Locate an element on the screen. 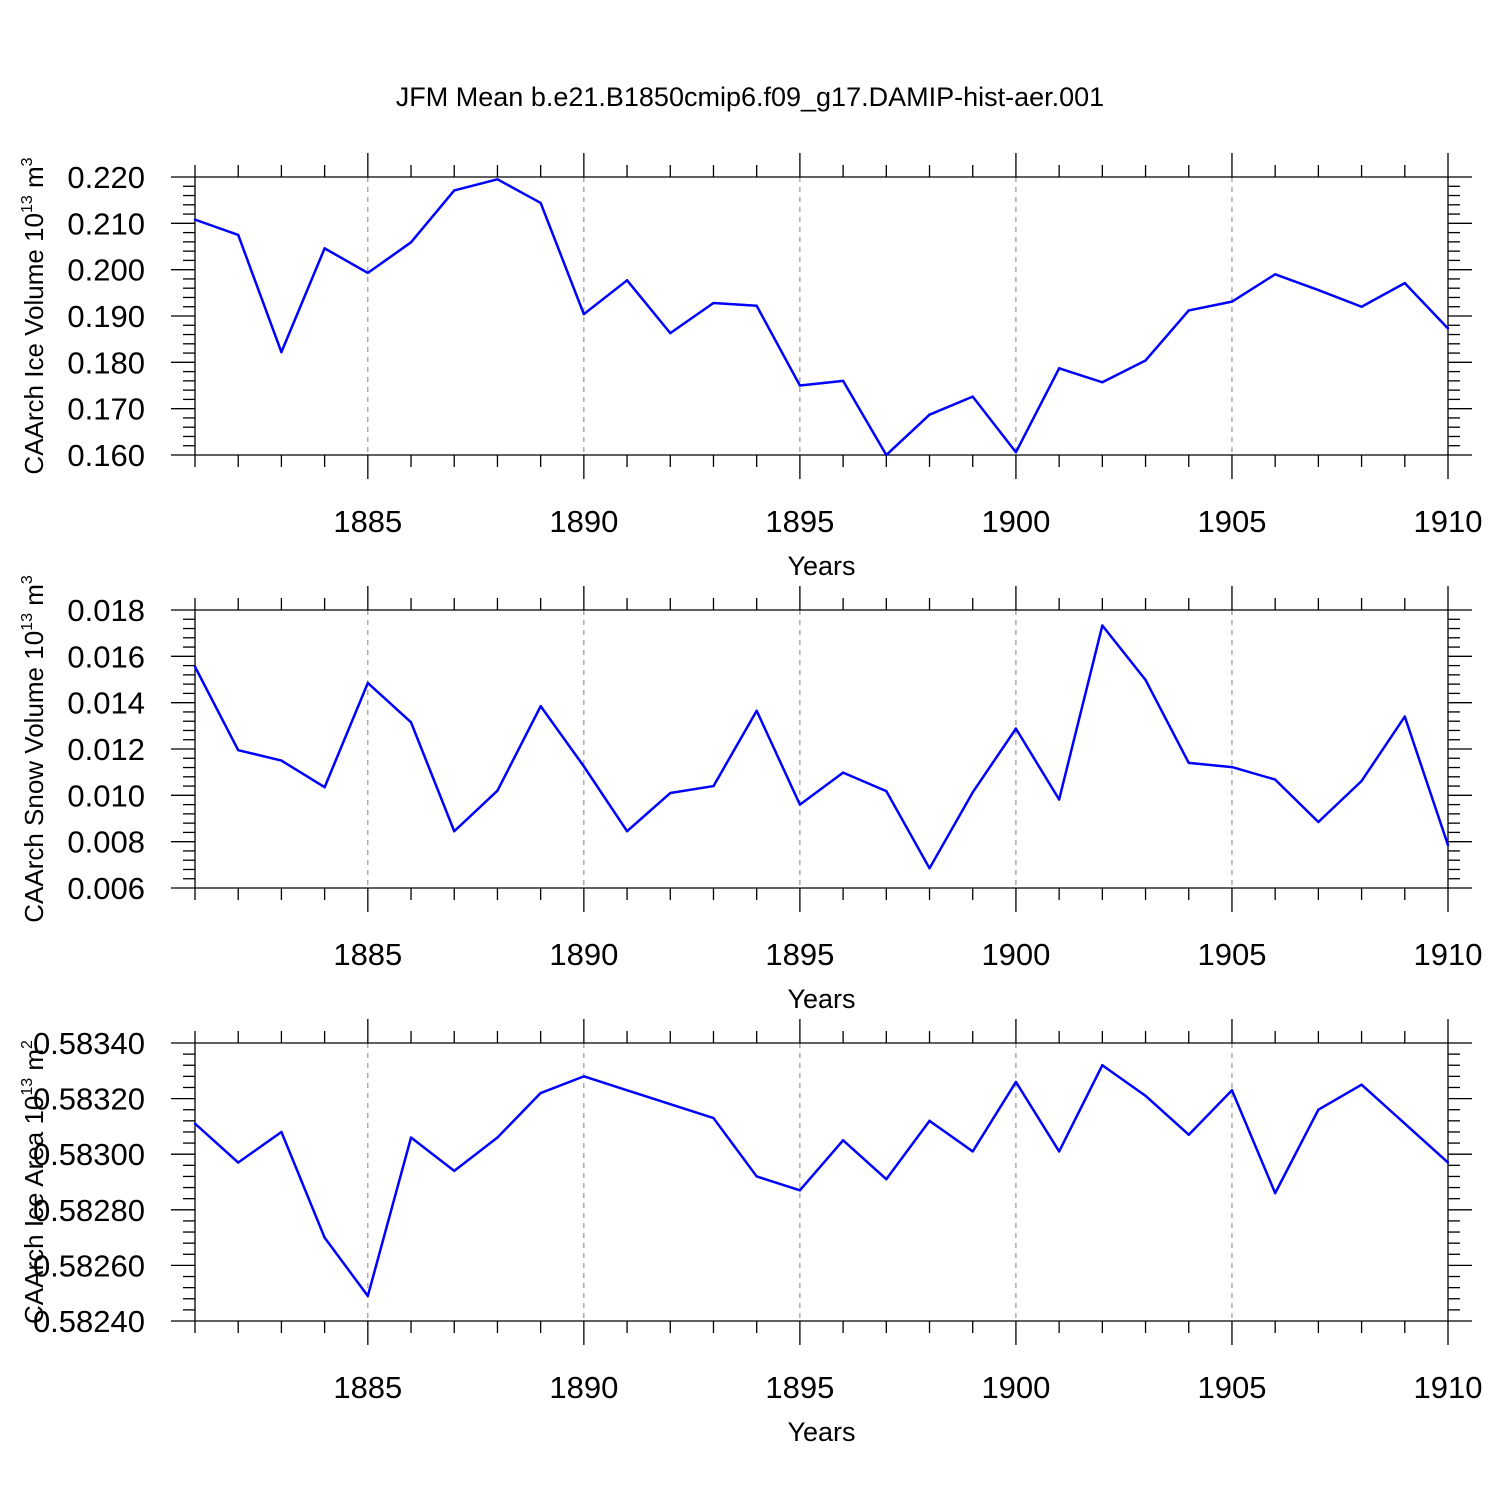  y-axis-label-text: CAArch Snow Volume 10 is located at coordinates (34, 777).